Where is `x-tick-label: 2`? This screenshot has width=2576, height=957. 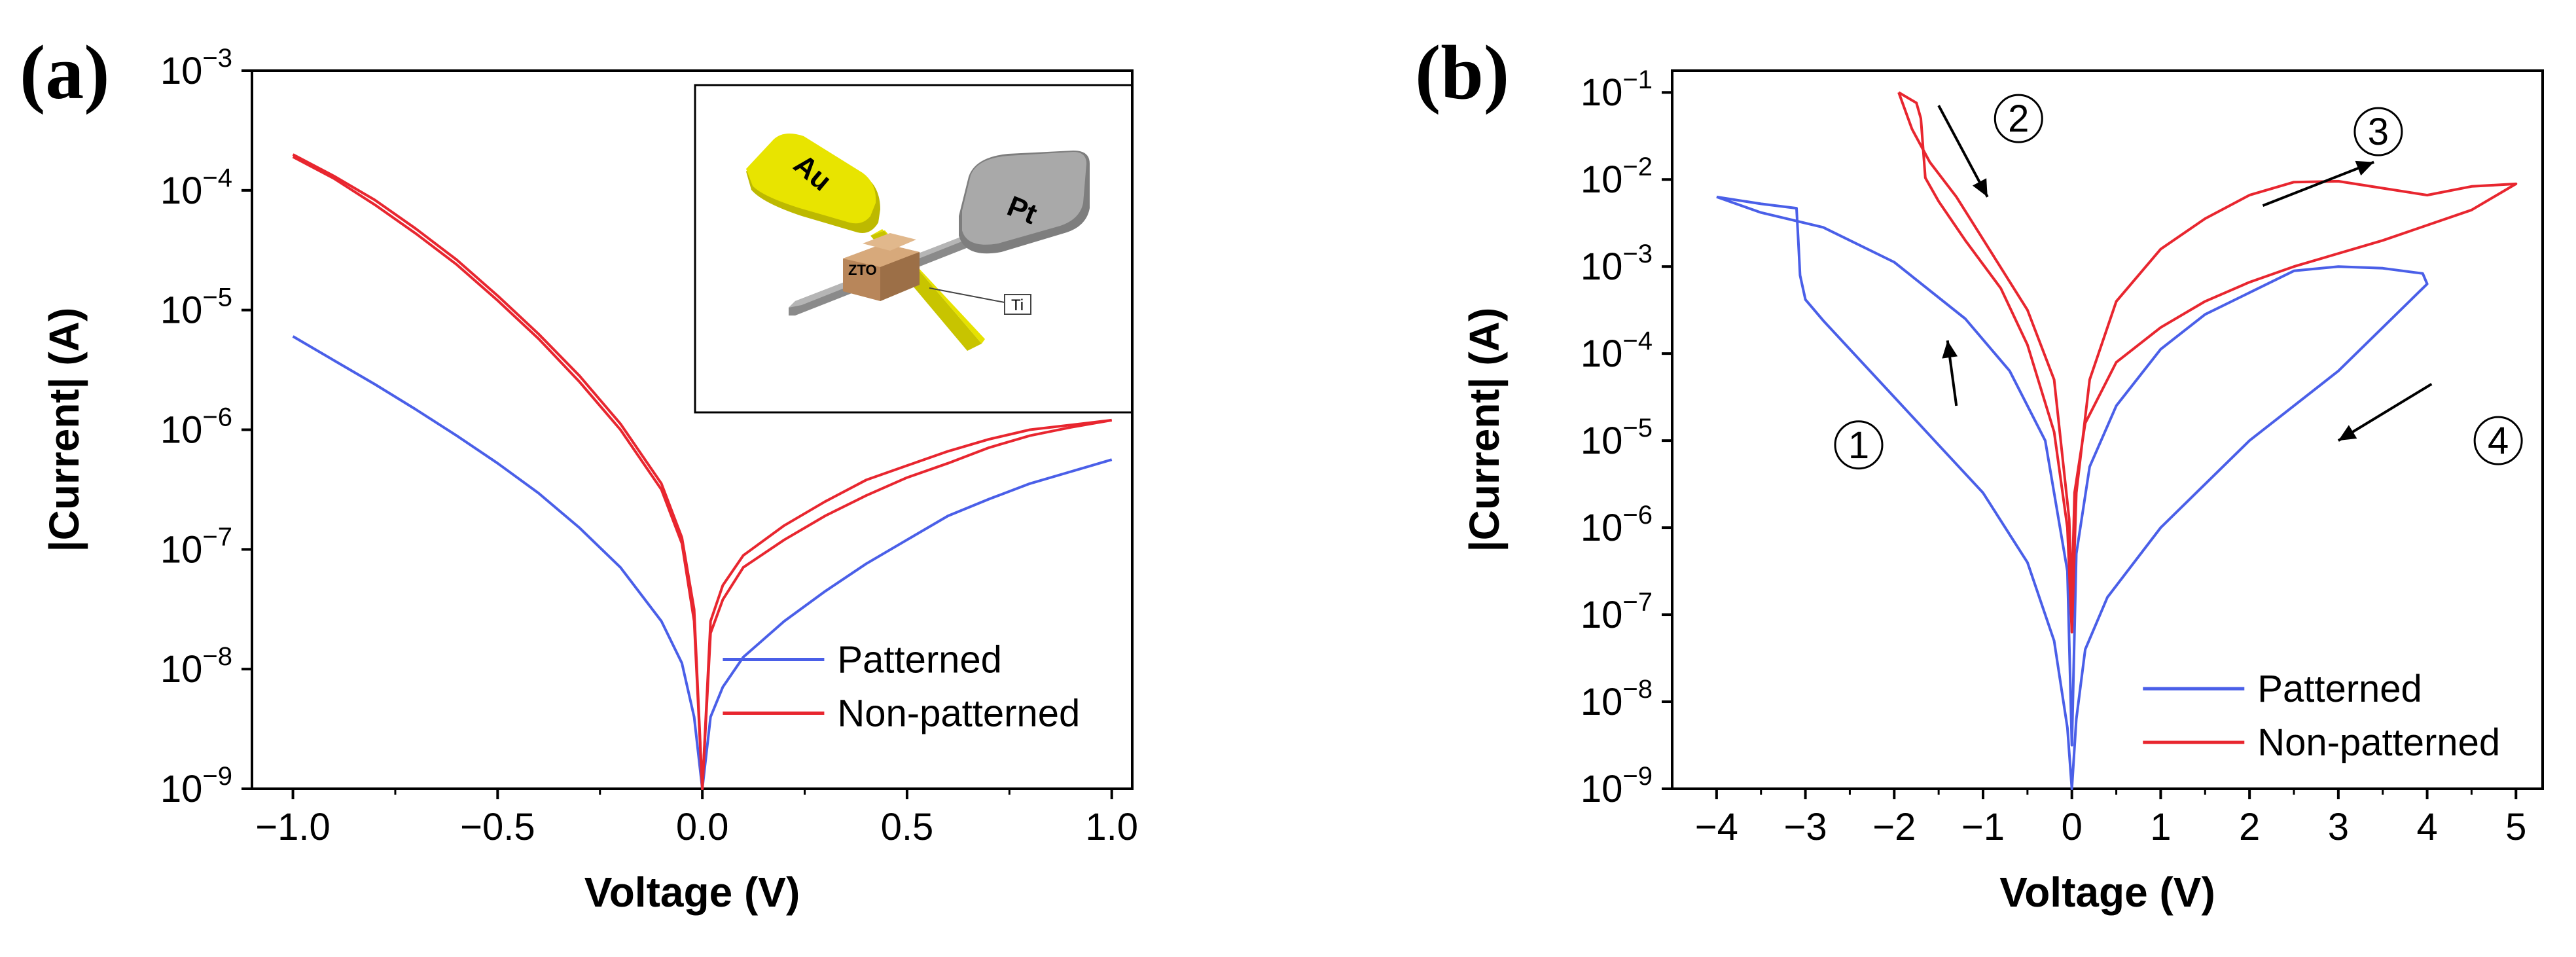 x-tick-label: 2 is located at coordinates (2249, 827).